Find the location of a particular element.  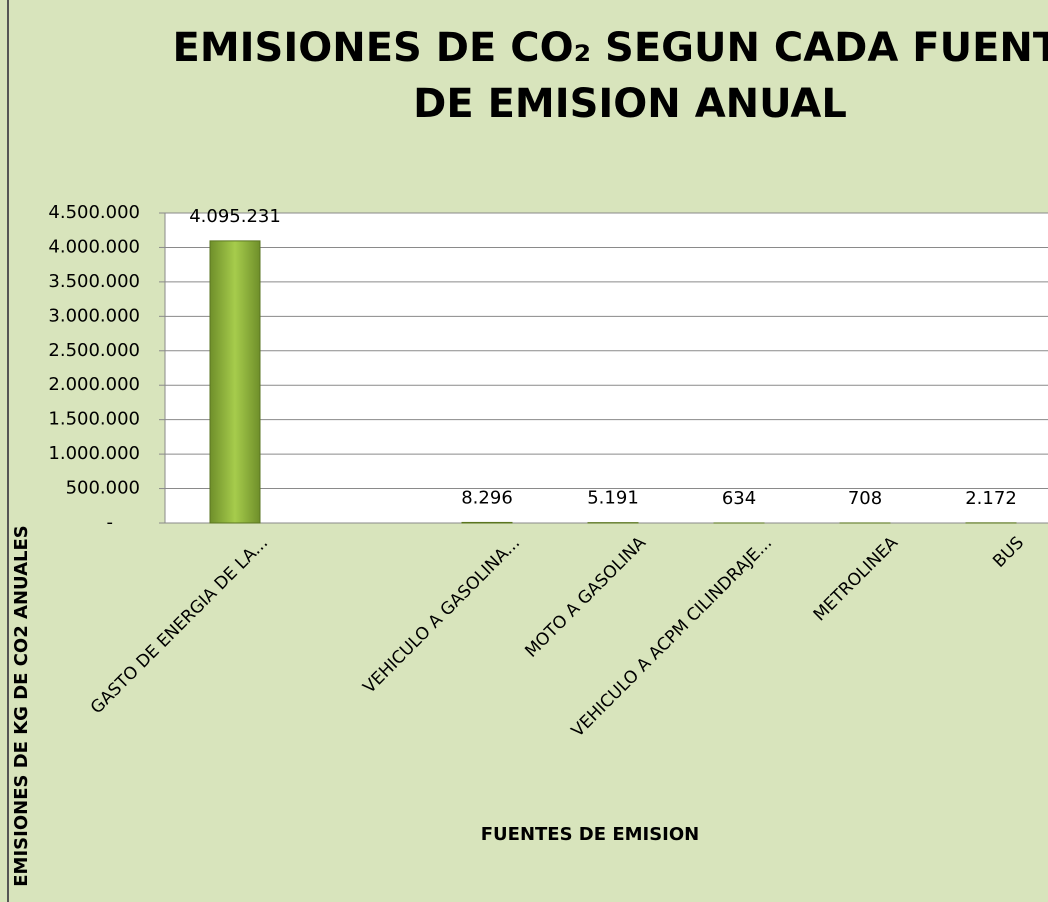

data-label: 5.191 is located at coordinates (613, 498).